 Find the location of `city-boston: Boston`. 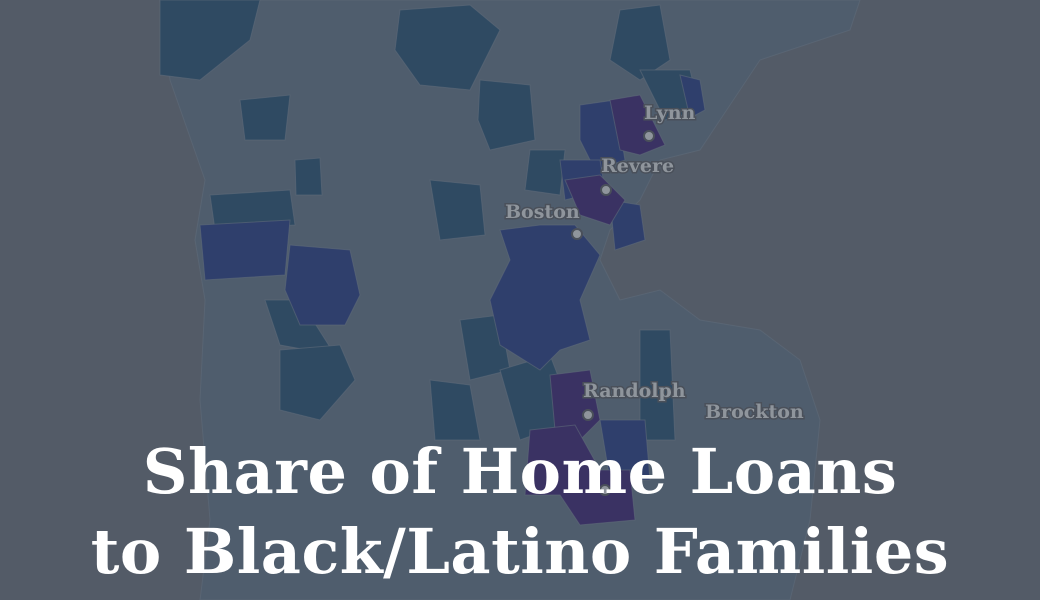

city-boston: Boston is located at coordinates (543, 220).